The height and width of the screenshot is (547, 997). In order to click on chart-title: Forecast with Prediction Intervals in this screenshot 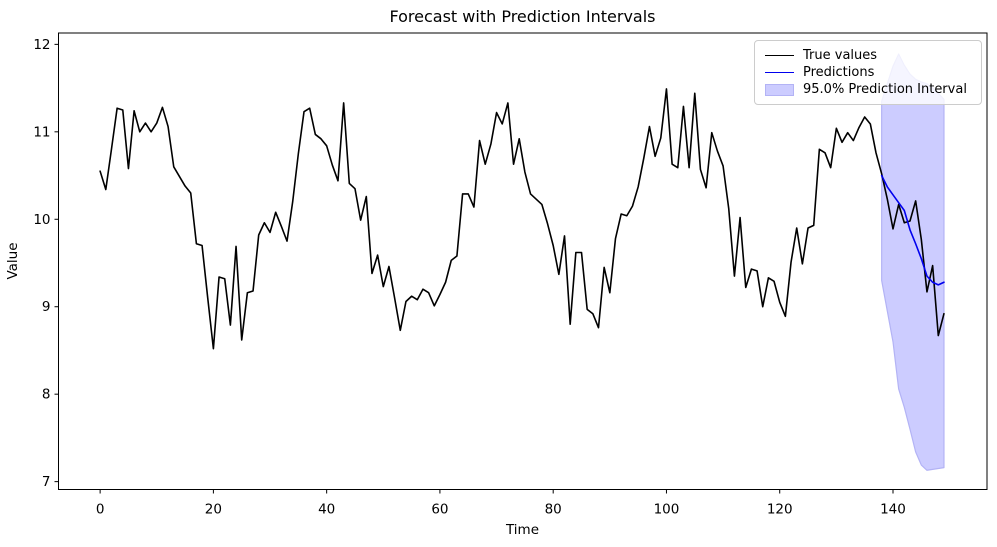, I will do `click(522, 16)`.